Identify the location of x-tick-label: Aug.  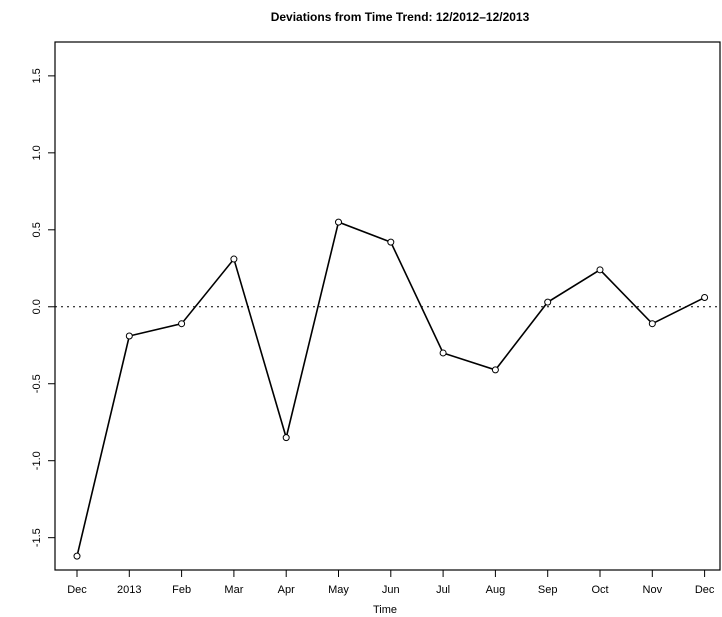
(496, 590).